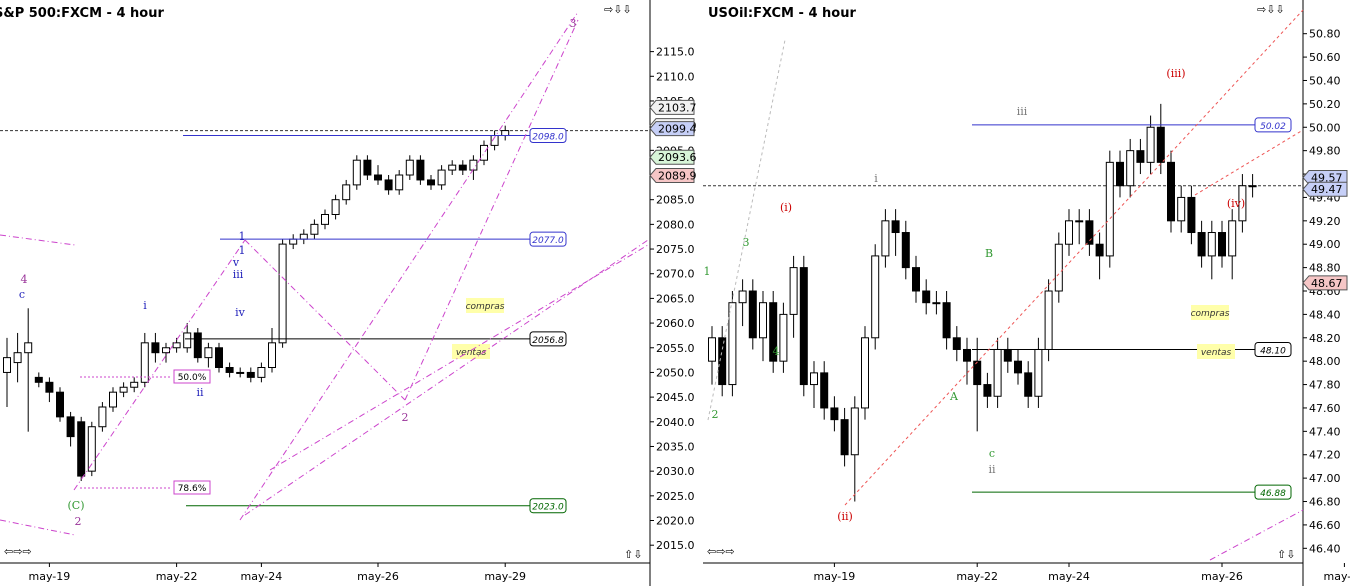  Describe the element at coordinates (1325, 57) in the screenshot. I see `y-tick-label: 50.60` at that location.